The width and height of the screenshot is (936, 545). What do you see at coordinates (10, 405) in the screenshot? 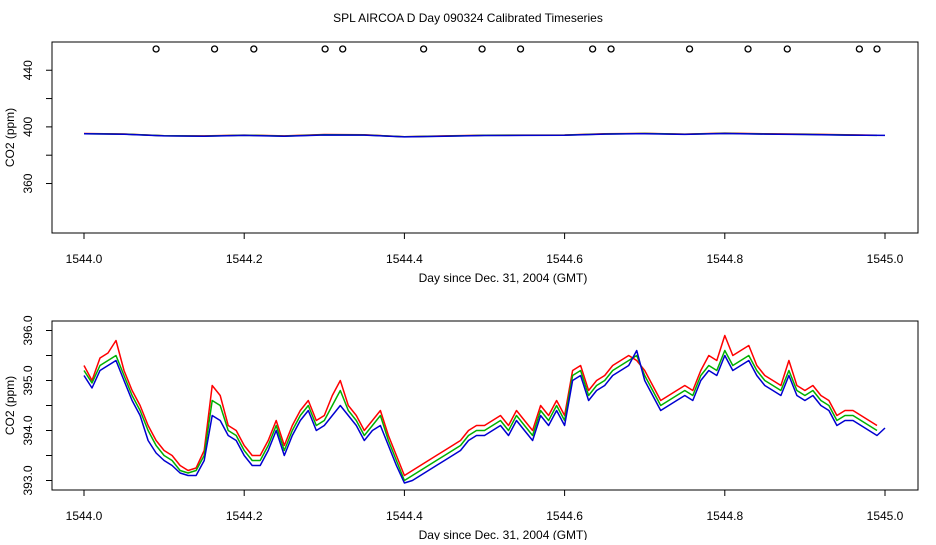
I see `bottom-y-axis-label: CO2 (ppm)` at bounding box center [10, 405].